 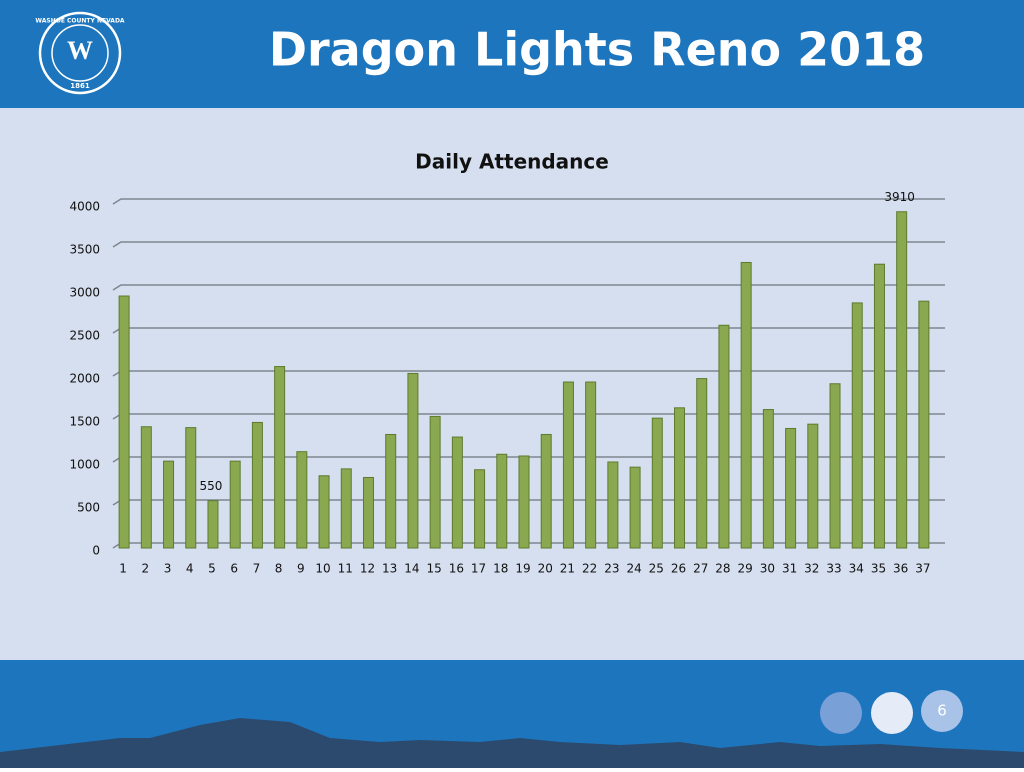 What do you see at coordinates (745, 569) in the screenshot?
I see `x-tick-label: 29` at bounding box center [745, 569].